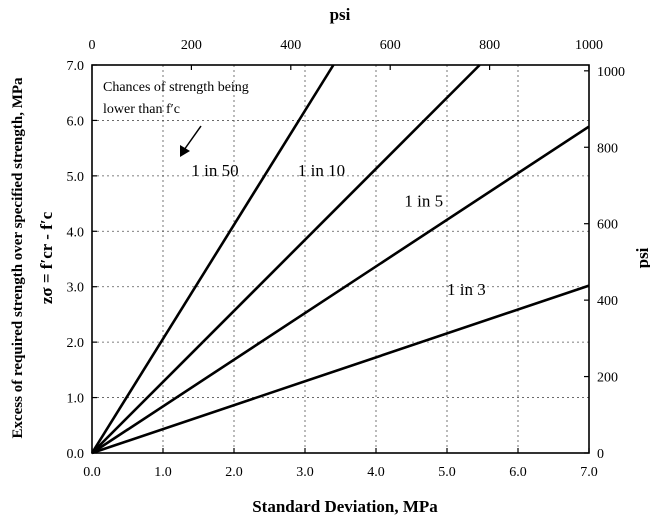 This screenshot has height=516, width=650. What do you see at coordinates (76, 343) in the screenshot?
I see `y-tick-label: 2.0` at bounding box center [76, 343].